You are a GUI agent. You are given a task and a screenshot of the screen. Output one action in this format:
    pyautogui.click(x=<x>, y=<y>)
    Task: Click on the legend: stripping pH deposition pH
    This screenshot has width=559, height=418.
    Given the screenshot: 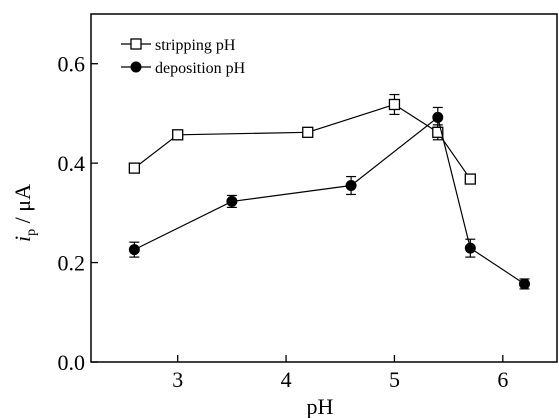 What is the action you would take?
    pyautogui.click(x=183, y=57)
    